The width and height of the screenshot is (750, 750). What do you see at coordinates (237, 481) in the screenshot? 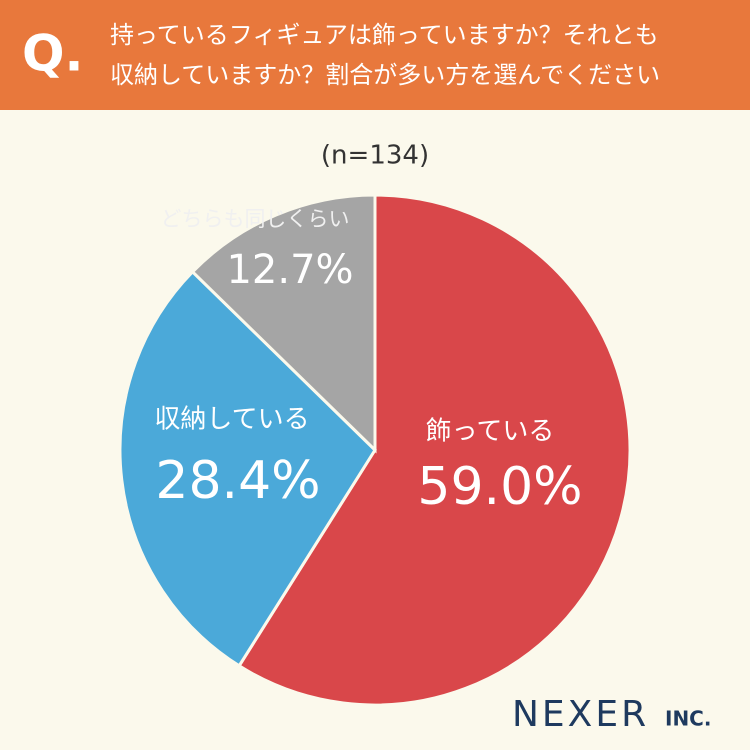
I see `slice-value: 28.4%` at bounding box center [237, 481].